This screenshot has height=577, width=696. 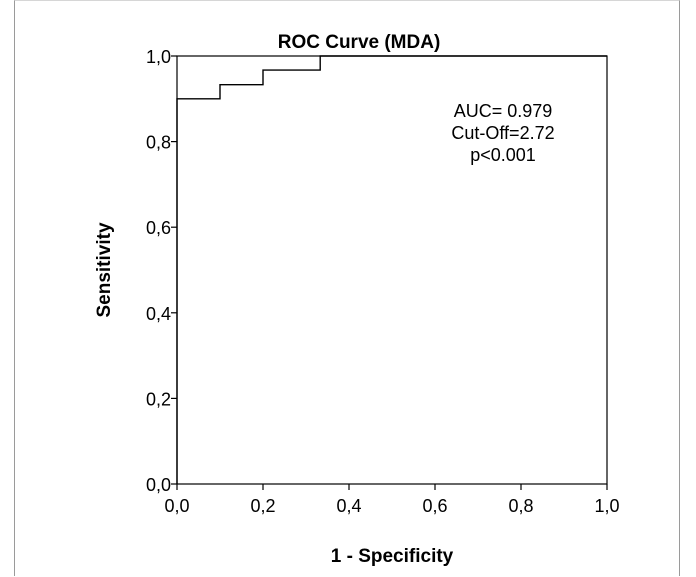 What do you see at coordinates (503, 155) in the screenshot?
I see `annotation-p-value: p<0.001` at bounding box center [503, 155].